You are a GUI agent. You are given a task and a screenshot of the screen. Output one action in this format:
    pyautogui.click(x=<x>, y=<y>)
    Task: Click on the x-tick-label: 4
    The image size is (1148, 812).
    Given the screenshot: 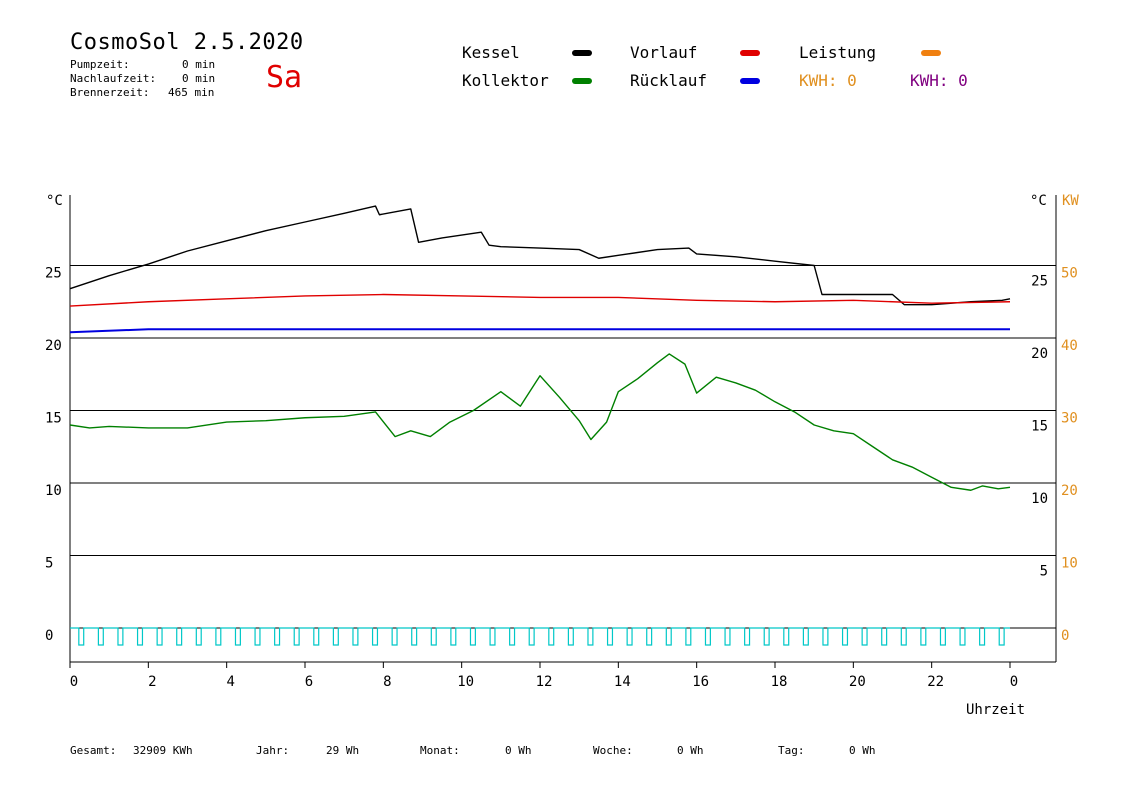 What is the action you would take?
    pyautogui.click(x=230, y=682)
    